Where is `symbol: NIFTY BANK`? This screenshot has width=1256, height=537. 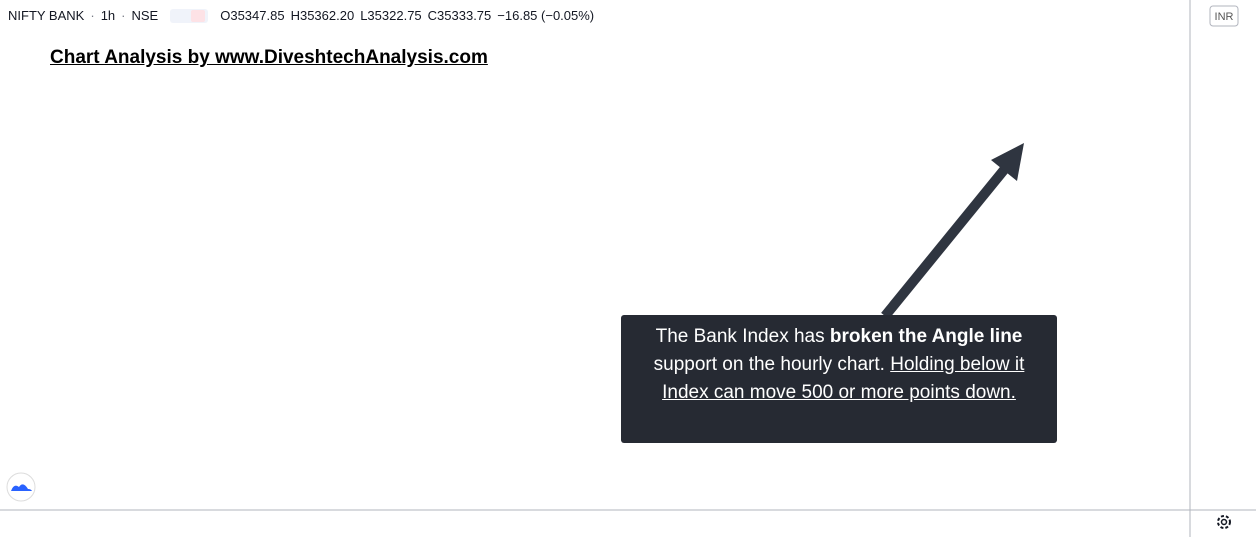
symbol: NIFTY BANK is located at coordinates (46, 15).